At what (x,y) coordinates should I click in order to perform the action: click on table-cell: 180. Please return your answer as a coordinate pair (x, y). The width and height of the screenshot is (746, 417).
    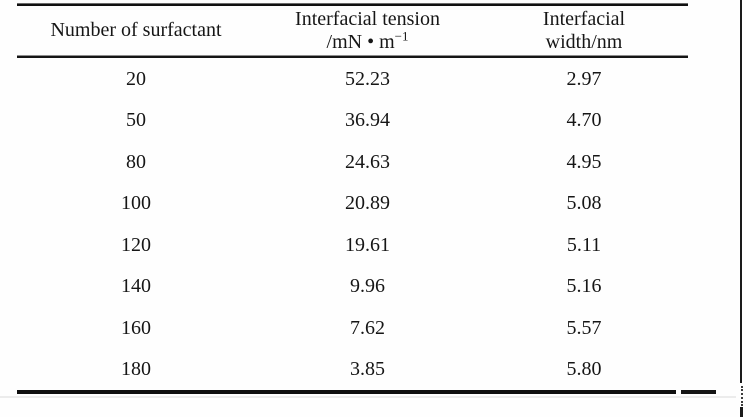
    Looking at the image, I should click on (136, 369).